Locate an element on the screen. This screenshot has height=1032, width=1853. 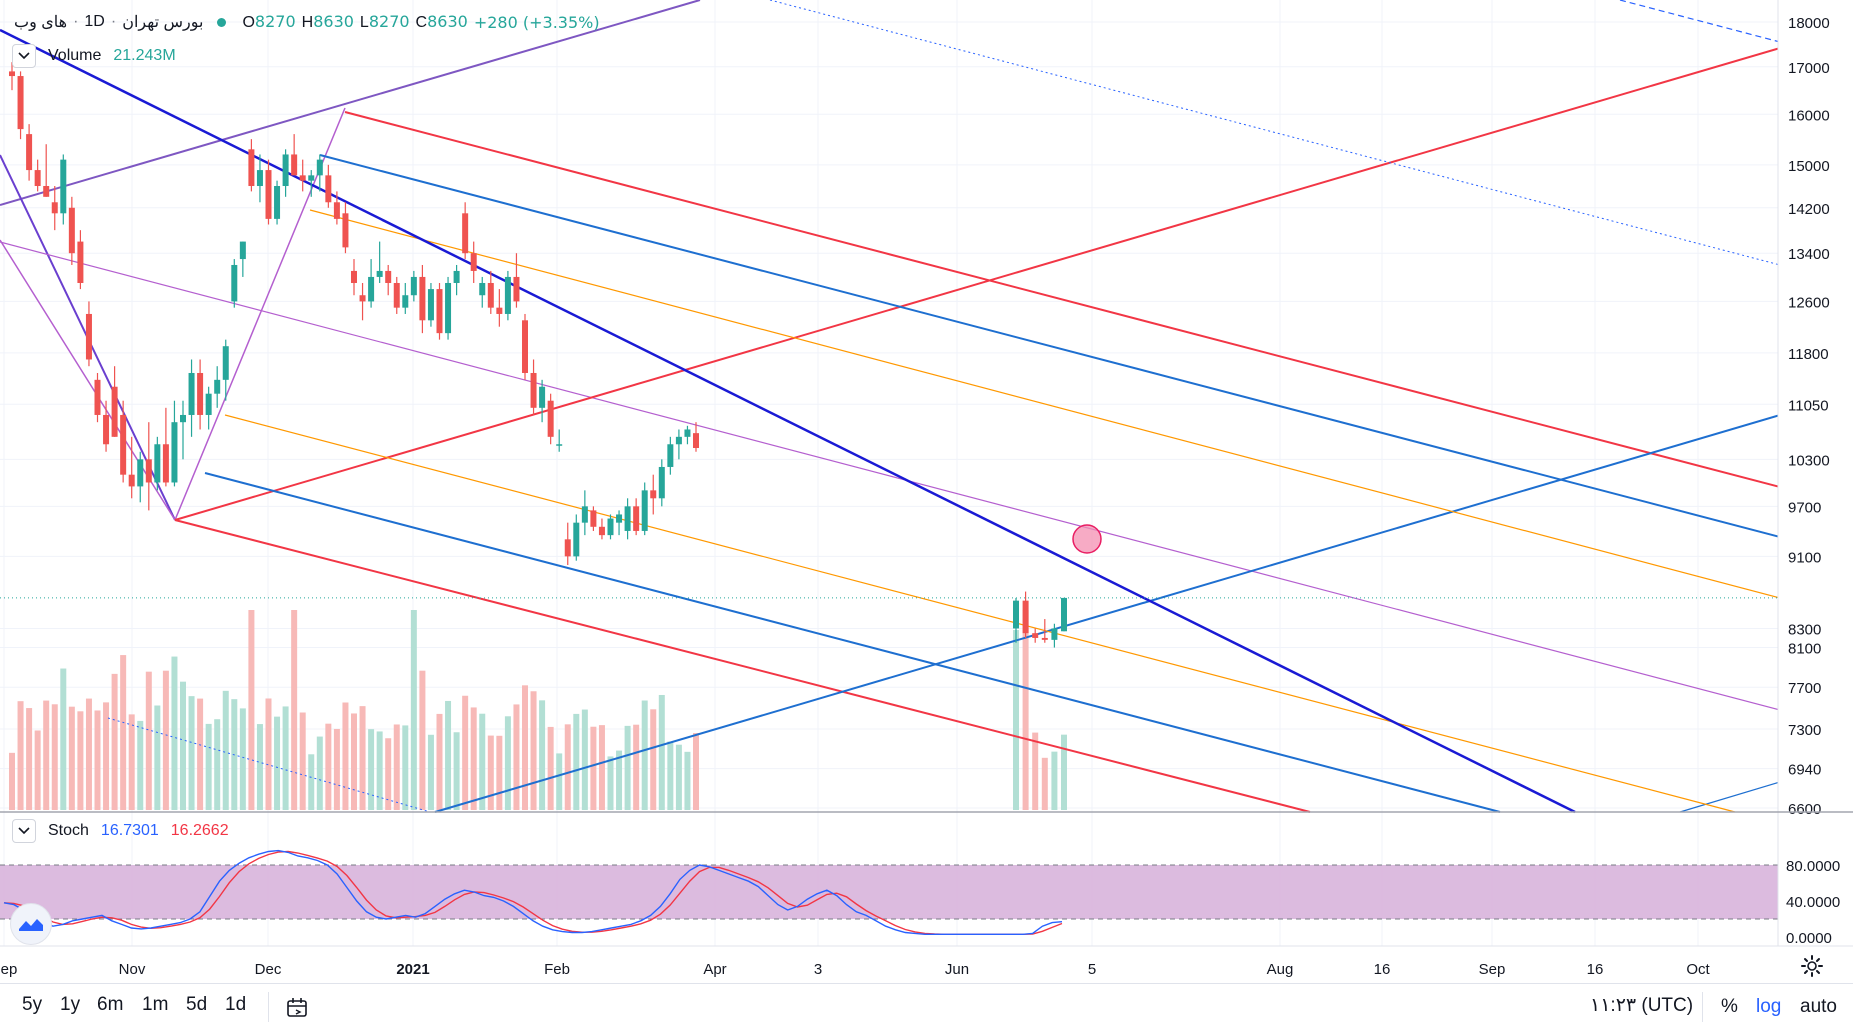
stoch-label: Stoch is located at coordinates (68, 830).